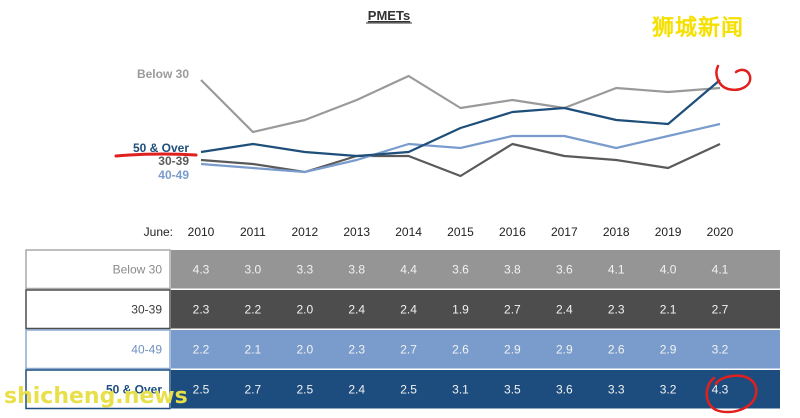  What do you see at coordinates (731, 394) in the screenshot?
I see `annotation-circle-bottom` at bounding box center [731, 394].